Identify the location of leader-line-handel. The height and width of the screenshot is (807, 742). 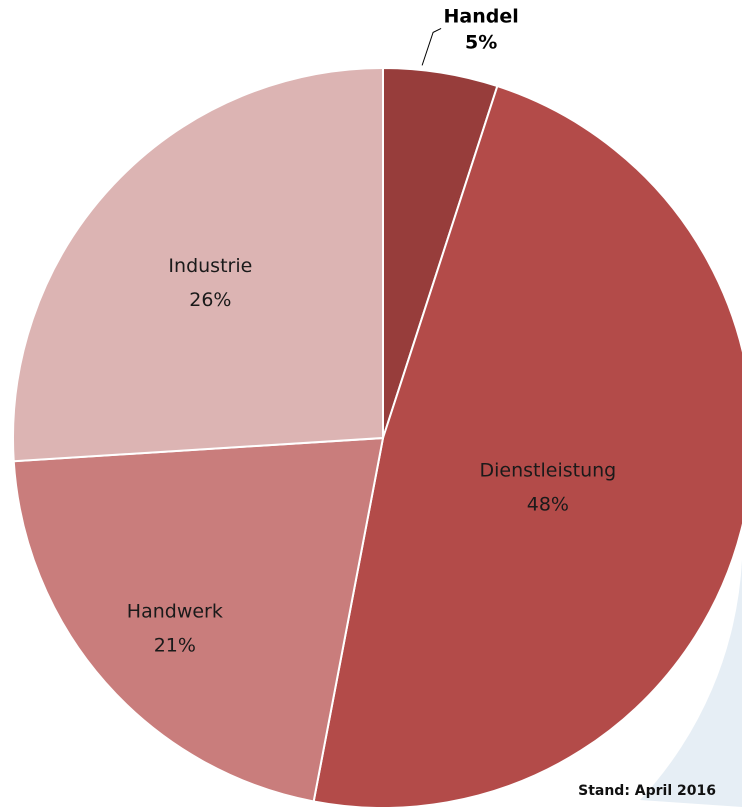
(431, 46).